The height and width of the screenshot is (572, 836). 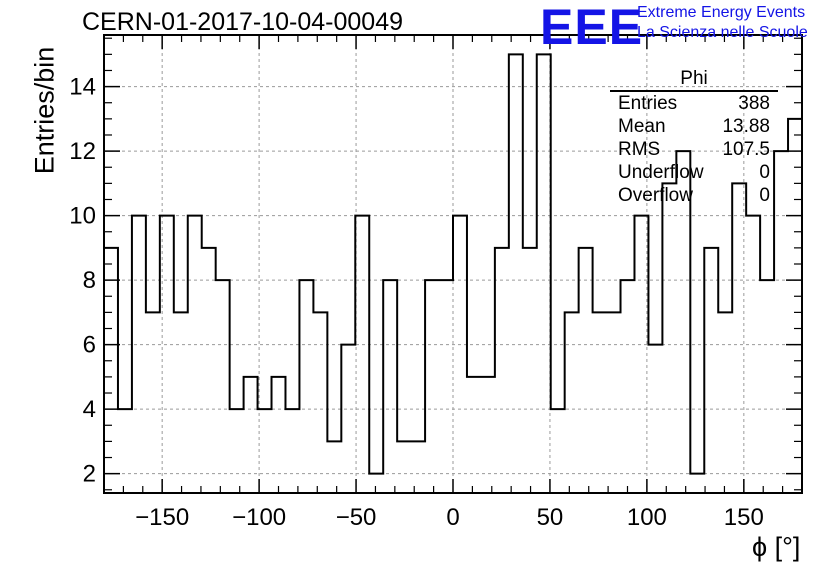 I want to click on x-tick-label: 150, so click(x=744, y=517).